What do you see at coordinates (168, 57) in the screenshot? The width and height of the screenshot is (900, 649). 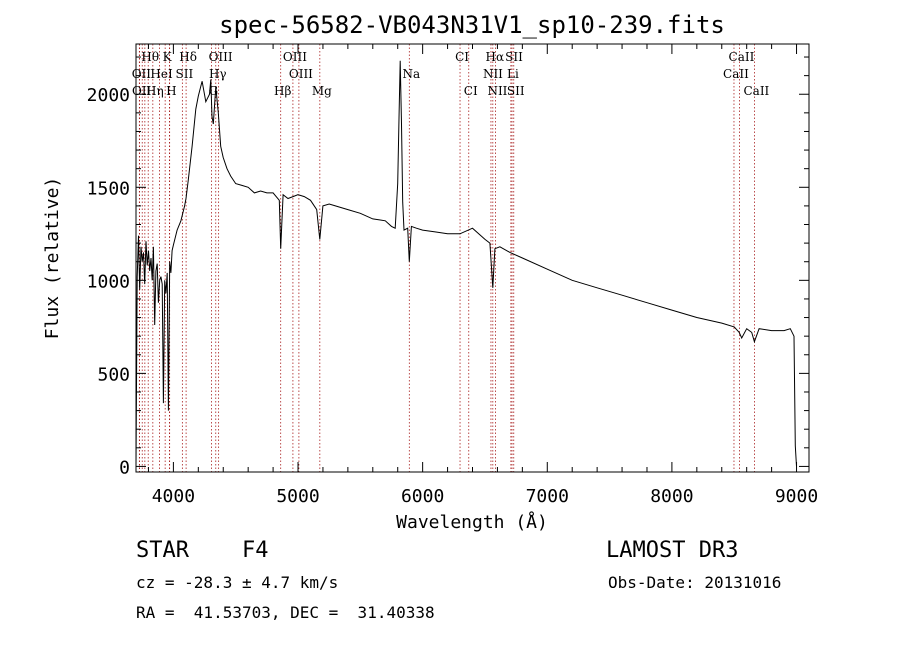 I see `line-label: K` at bounding box center [168, 57].